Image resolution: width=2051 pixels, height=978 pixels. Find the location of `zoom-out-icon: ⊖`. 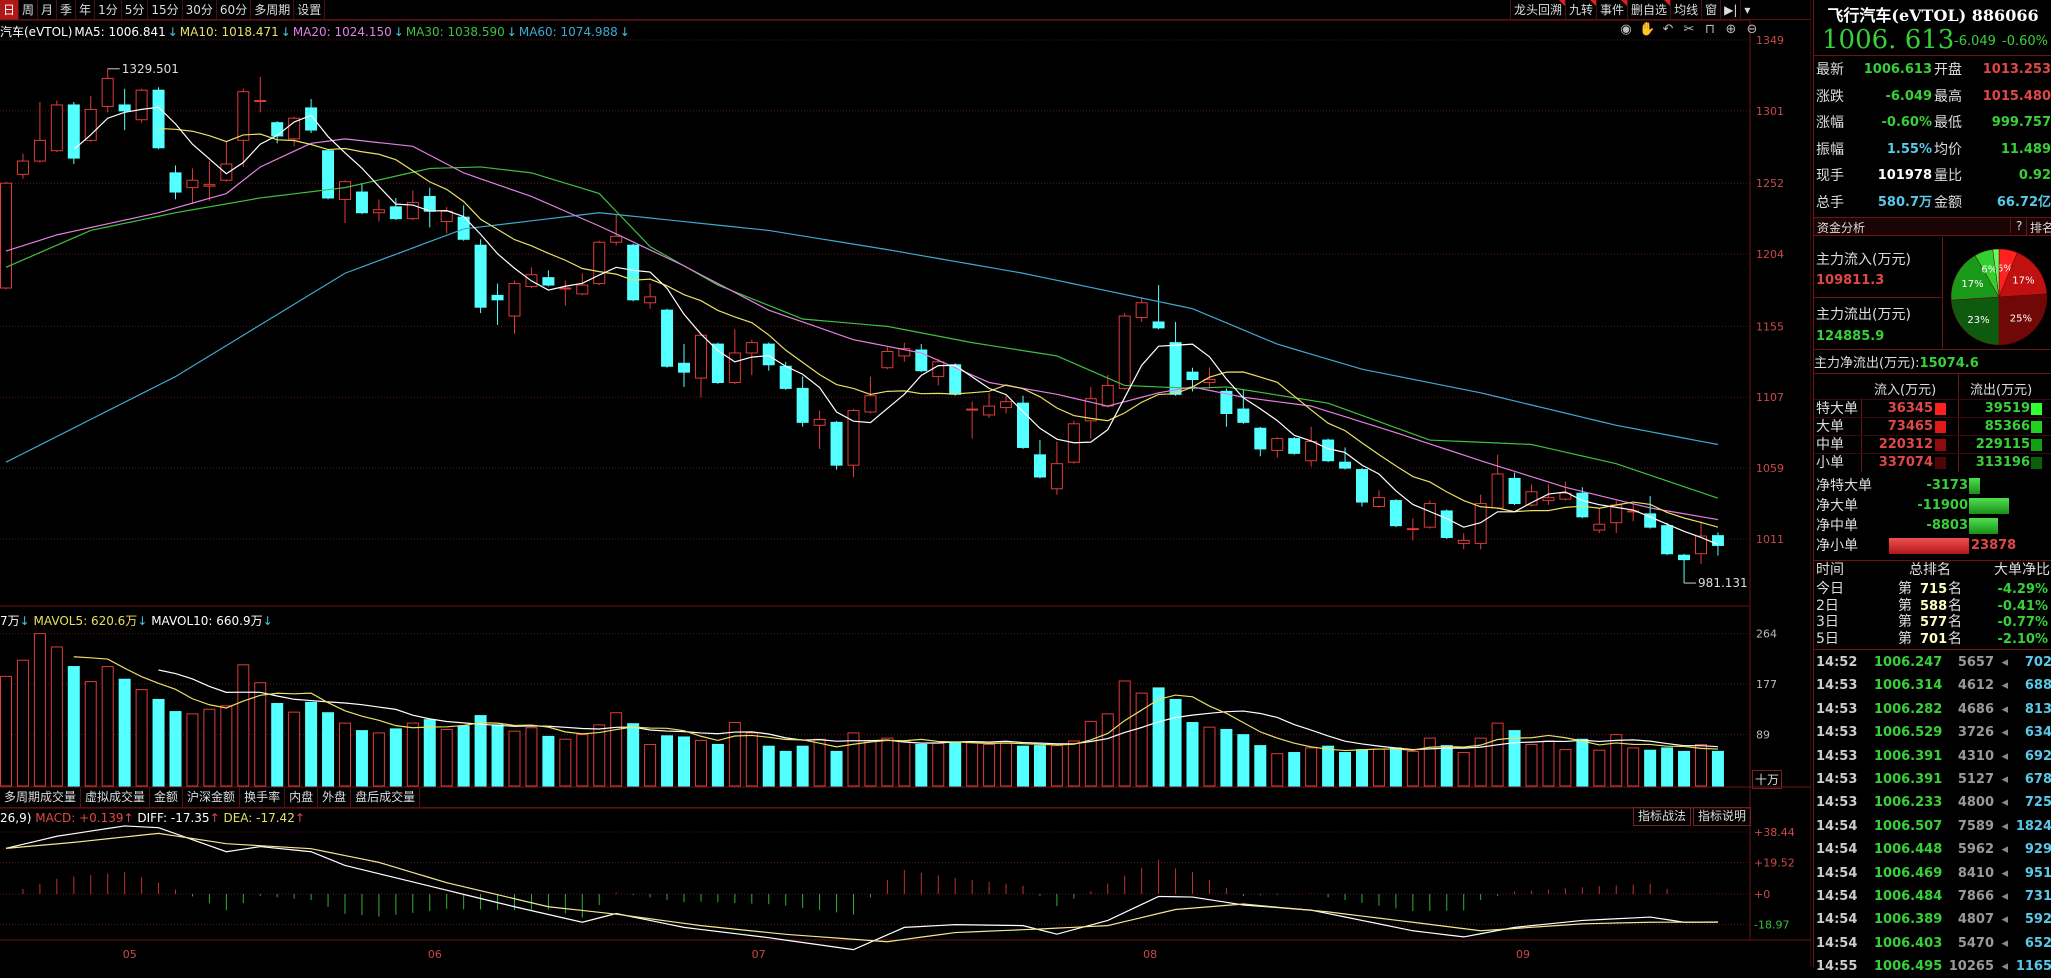

zoom-out-icon: ⊖ is located at coordinates (1752, 29).